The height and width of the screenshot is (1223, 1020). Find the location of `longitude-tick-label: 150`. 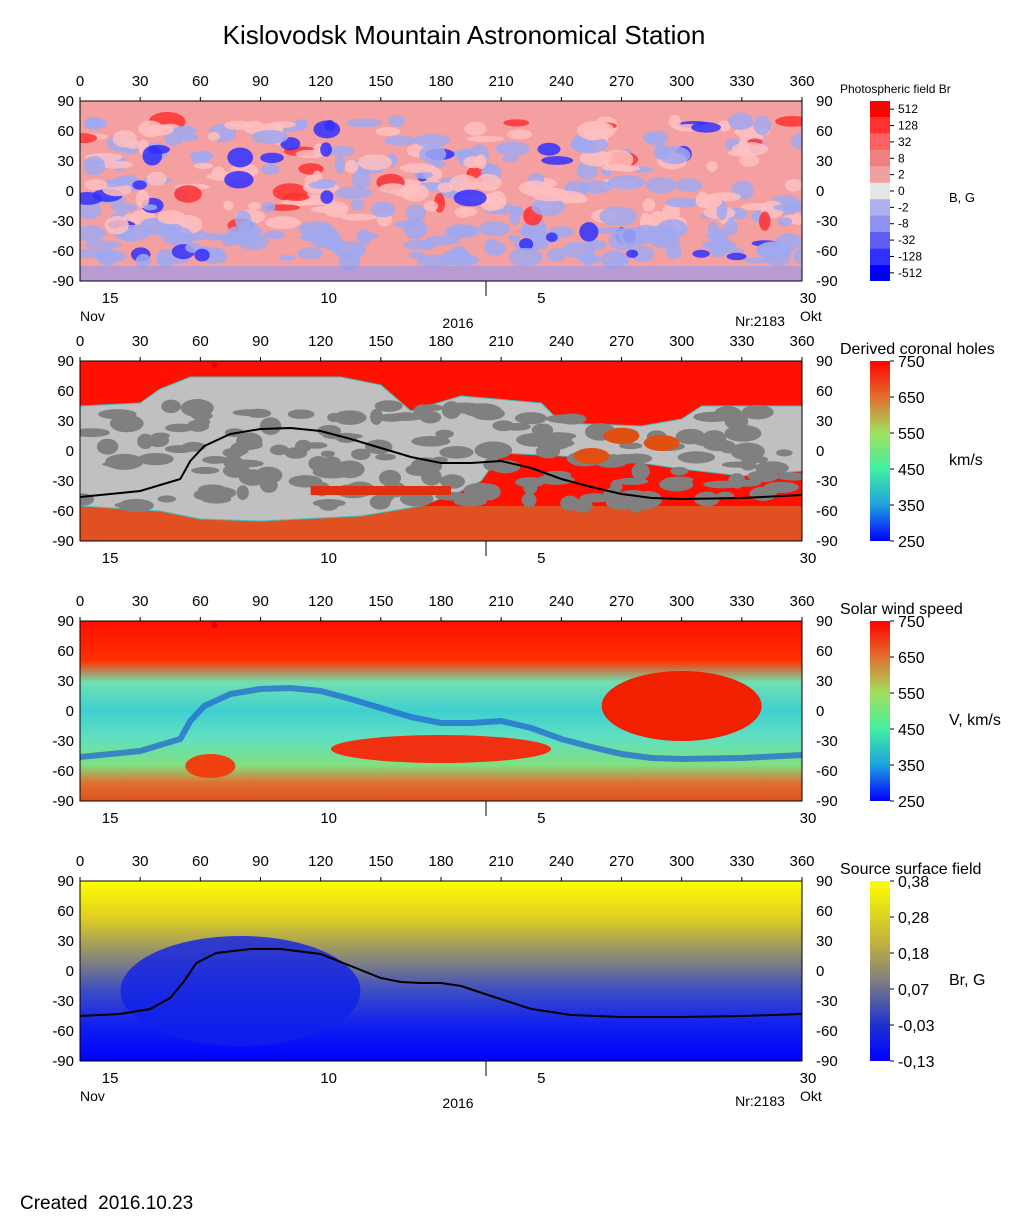

longitude-tick-label: 150 is located at coordinates (380, 601).